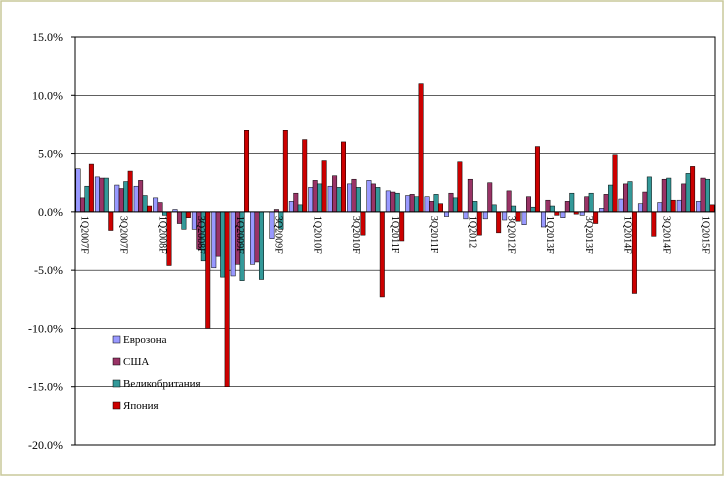 This screenshot has width=724, height=481. Describe the element at coordinates (45, 445) in the screenshot. I see `y-tick-label: -20.0%` at that location.